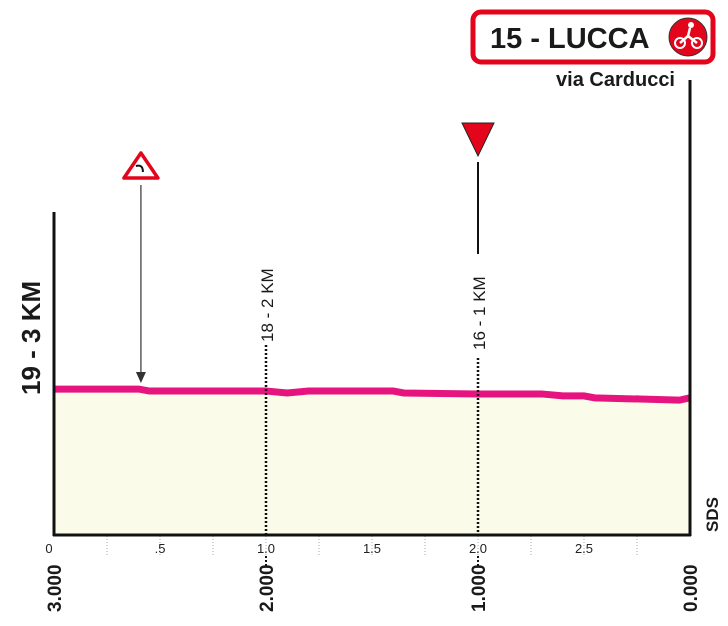 This screenshot has width=728, height=626. Describe the element at coordinates (160, 548) in the screenshot. I see `top-tick-label: .5` at that location.